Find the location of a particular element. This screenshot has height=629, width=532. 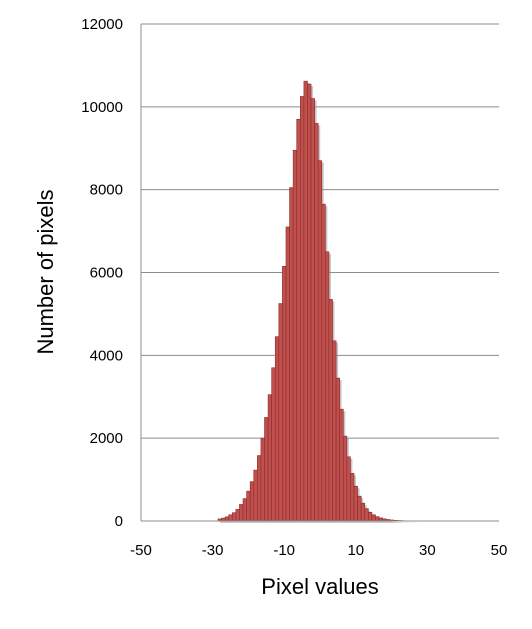

x-tick-label: 10 is located at coordinates (355, 550).